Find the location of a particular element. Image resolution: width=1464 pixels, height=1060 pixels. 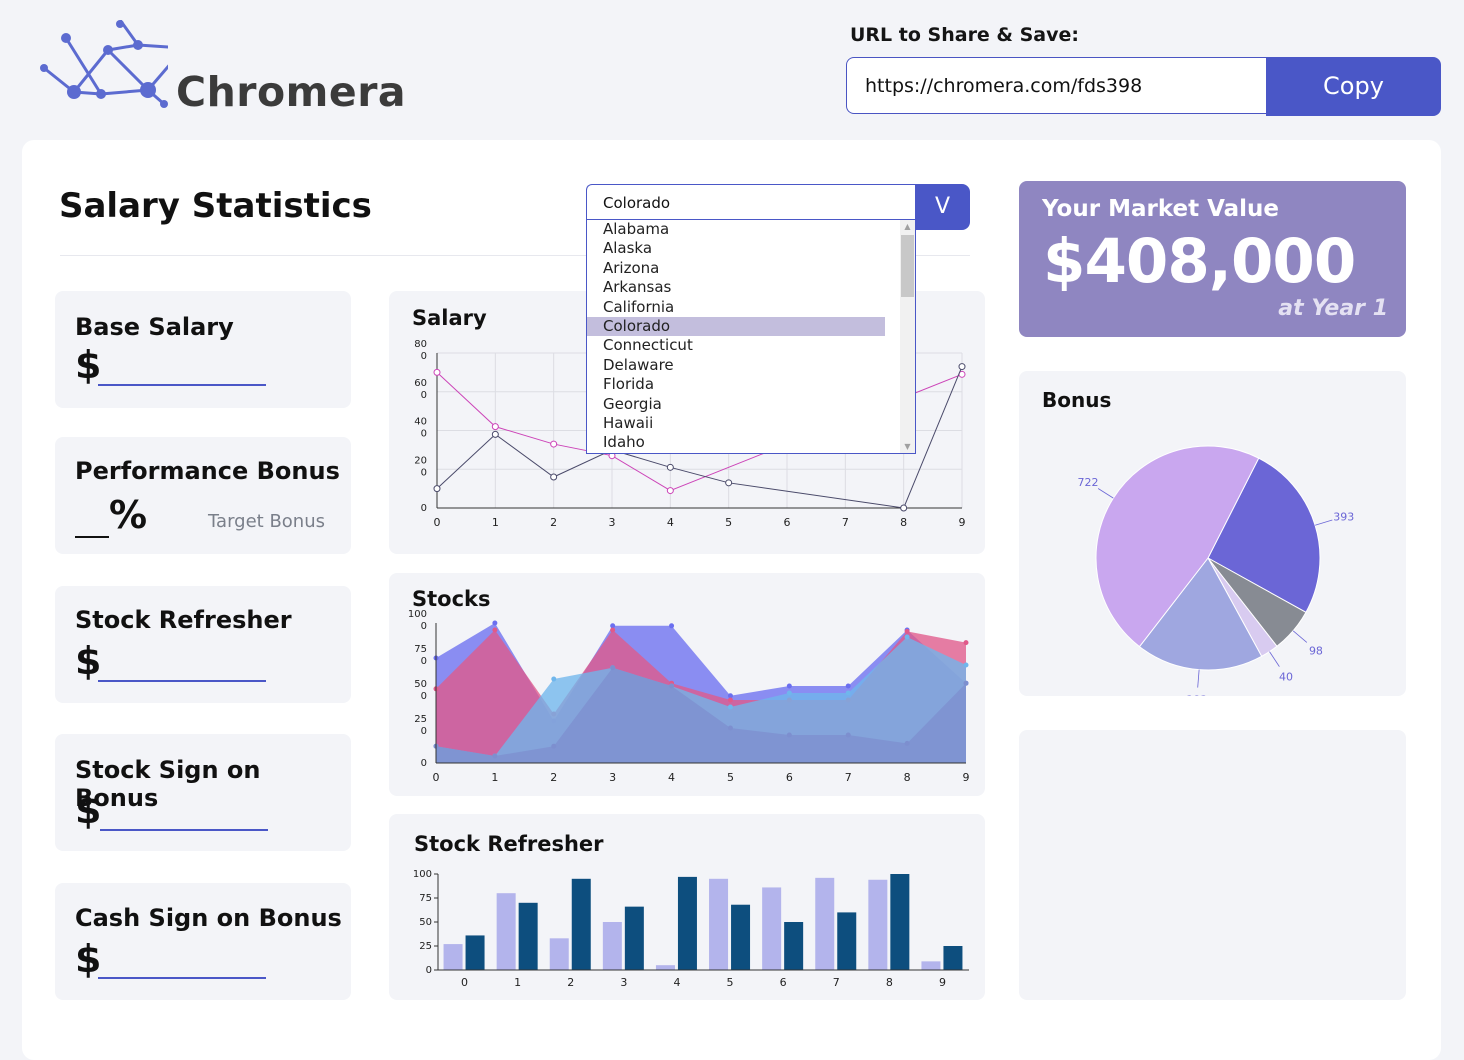

market-value-card: Your Market Value $408,000 at Year 1 is located at coordinates (1212, 259).